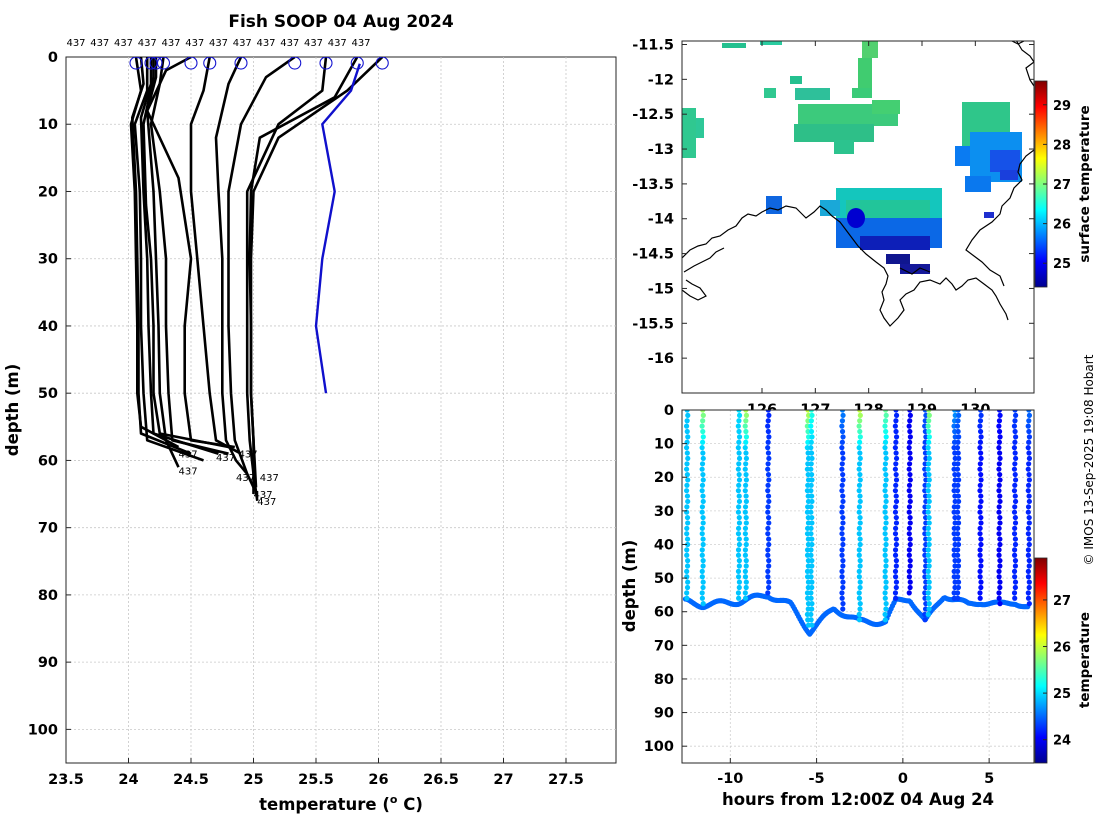 The image size is (1100, 820). What do you see at coordinates (664, 680) in the screenshot?
I see `td-y-tick-label: 80` at bounding box center [664, 680].